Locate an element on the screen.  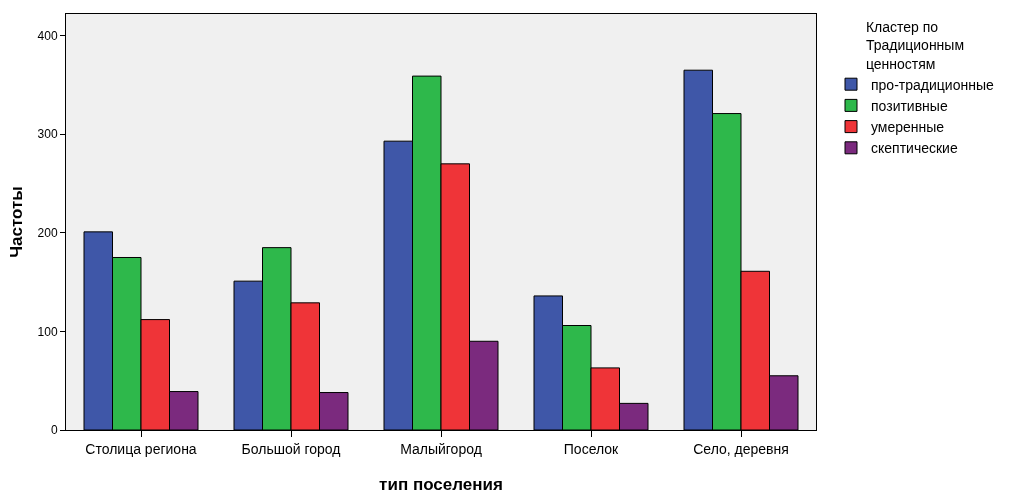
x-tick-label: Село, деревня is located at coordinates (741, 448).